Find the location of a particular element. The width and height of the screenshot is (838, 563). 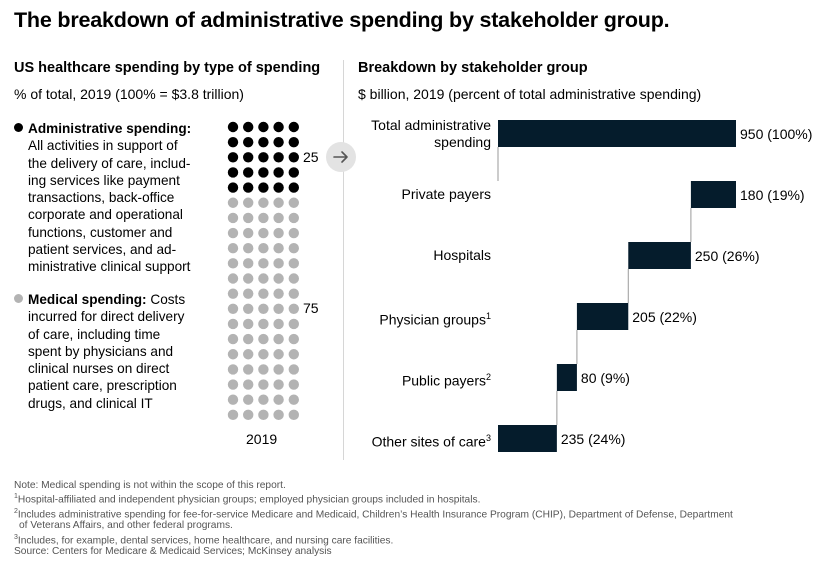

admin-description-line: transactions, back-office is located at coordinates (101, 198).